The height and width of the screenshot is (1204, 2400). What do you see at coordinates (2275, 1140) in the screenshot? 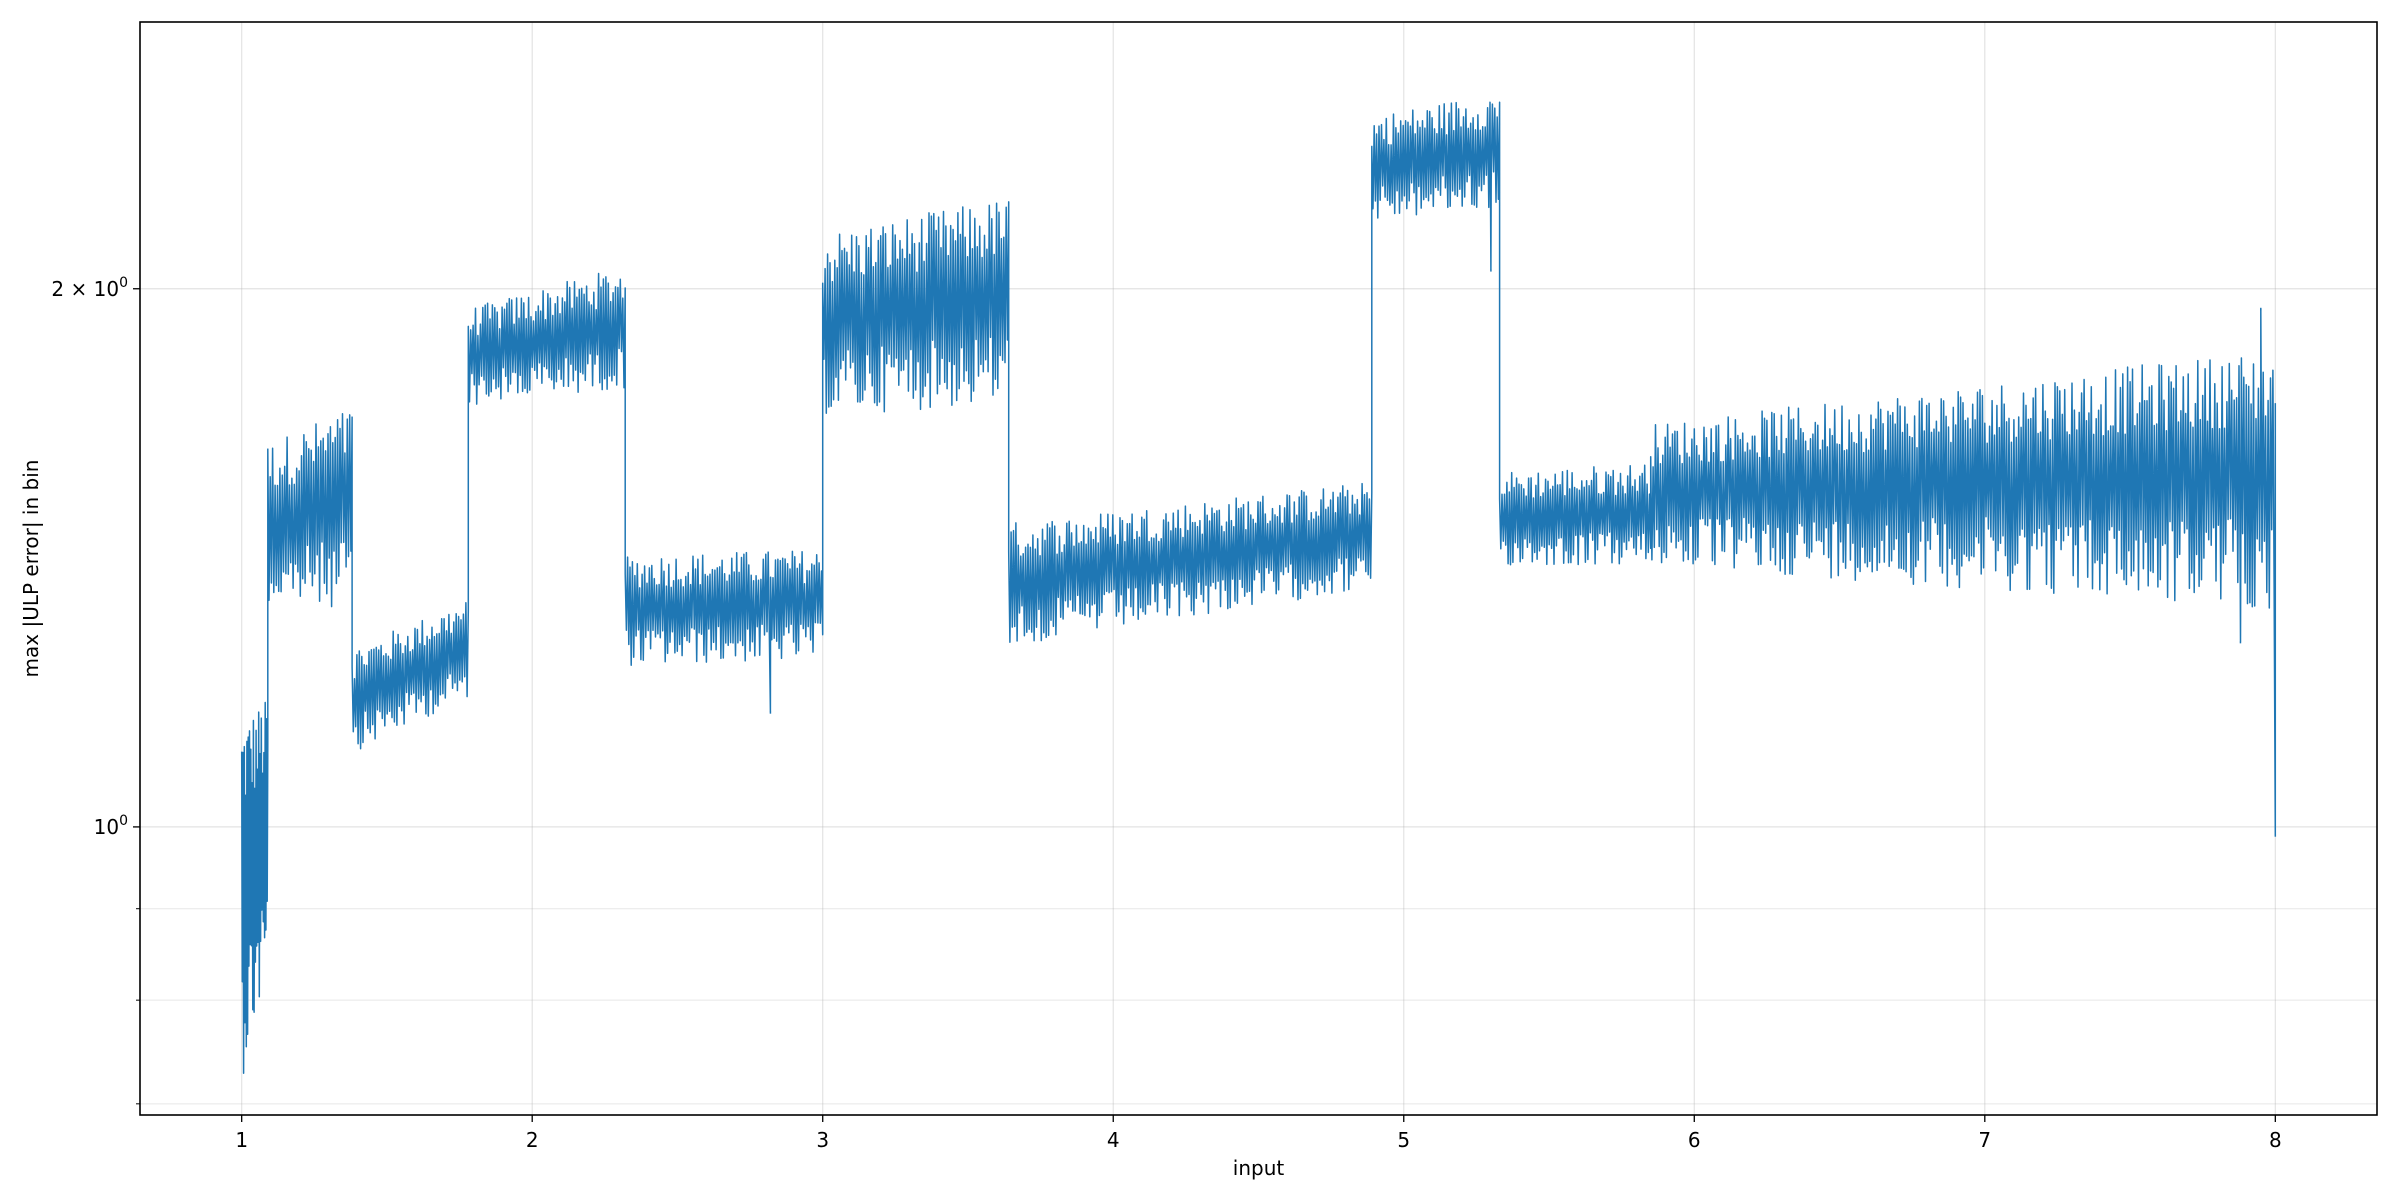
I see `x-tick-label: 8` at bounding box center [2275, 1140].